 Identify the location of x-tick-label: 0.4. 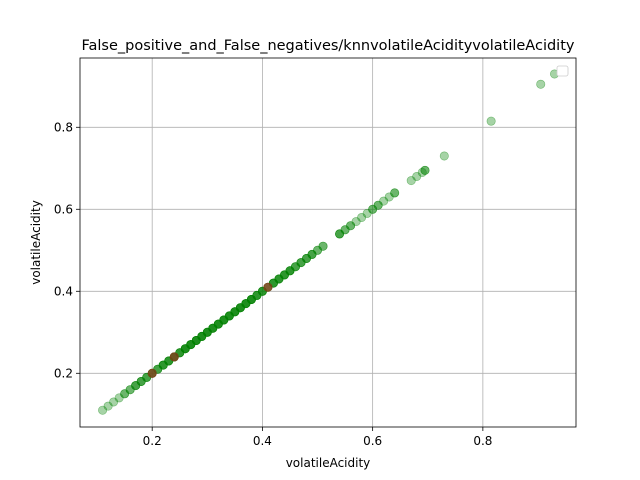
(262, 441).